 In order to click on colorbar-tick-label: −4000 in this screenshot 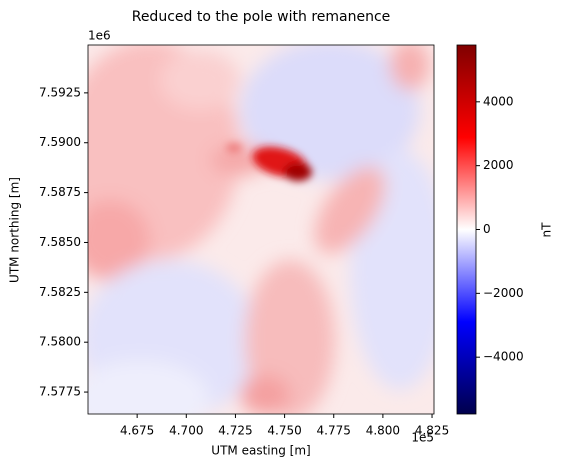, I will do `click(503, 357)`.